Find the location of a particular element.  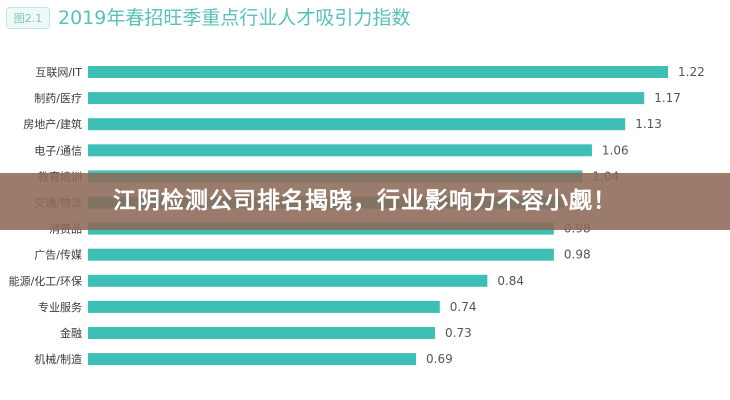

value-label: 0.98 is located at coordinates (577, 255).